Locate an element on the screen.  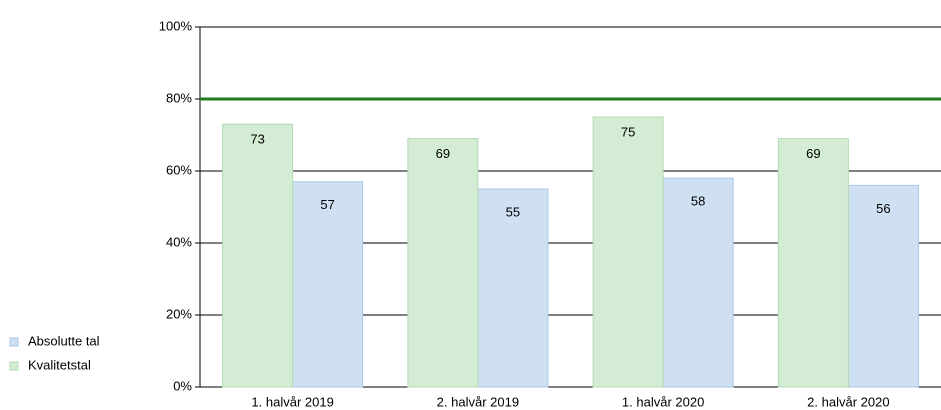
x-tick-label: 2. halvår 2020 is located at coordinates (848, 401).